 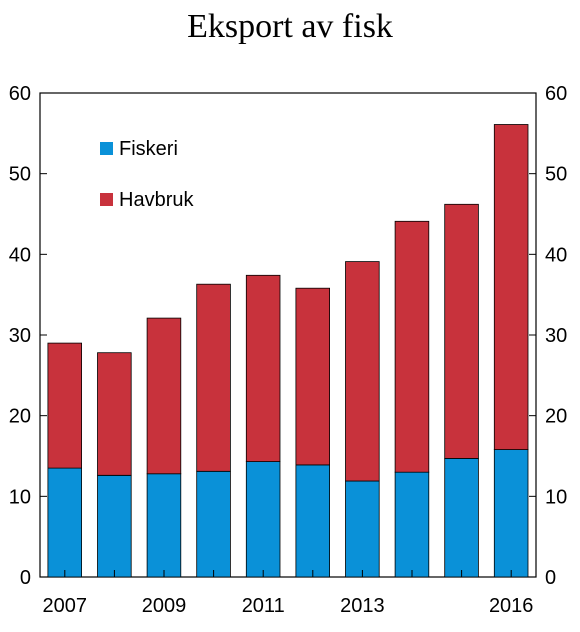 What do you see at coordinates (312, 521) in the screenshot?
I see `bar-fiskeri-2012` at bounding box center [312, 521].